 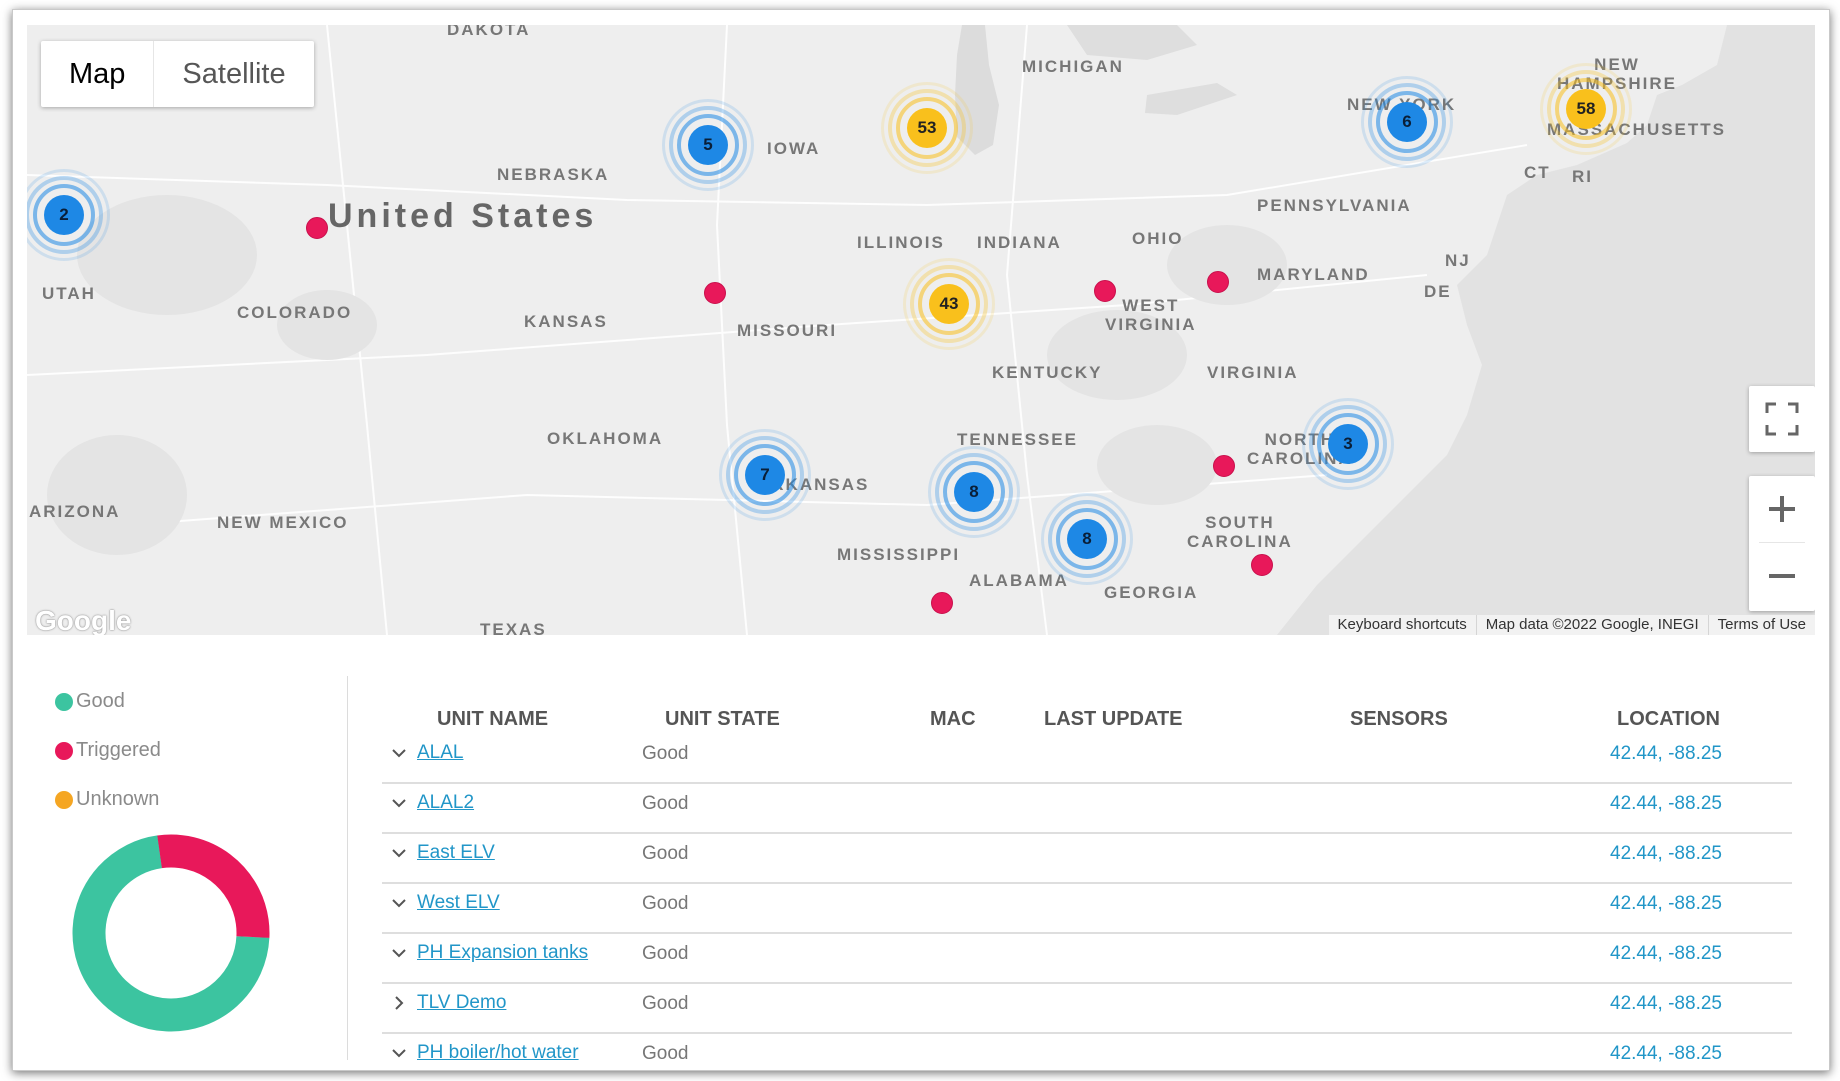 I want to click on unit-name-link: PH boiler/hot water, so click(x=498, y=1052).